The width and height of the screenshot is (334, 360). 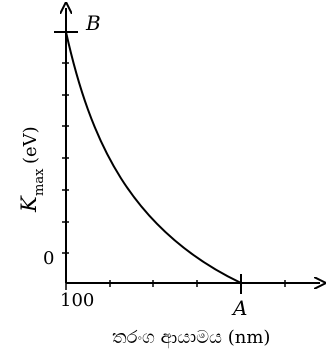 I want to click on y-axis-label: K max (eV), so click(x=32, y=169).